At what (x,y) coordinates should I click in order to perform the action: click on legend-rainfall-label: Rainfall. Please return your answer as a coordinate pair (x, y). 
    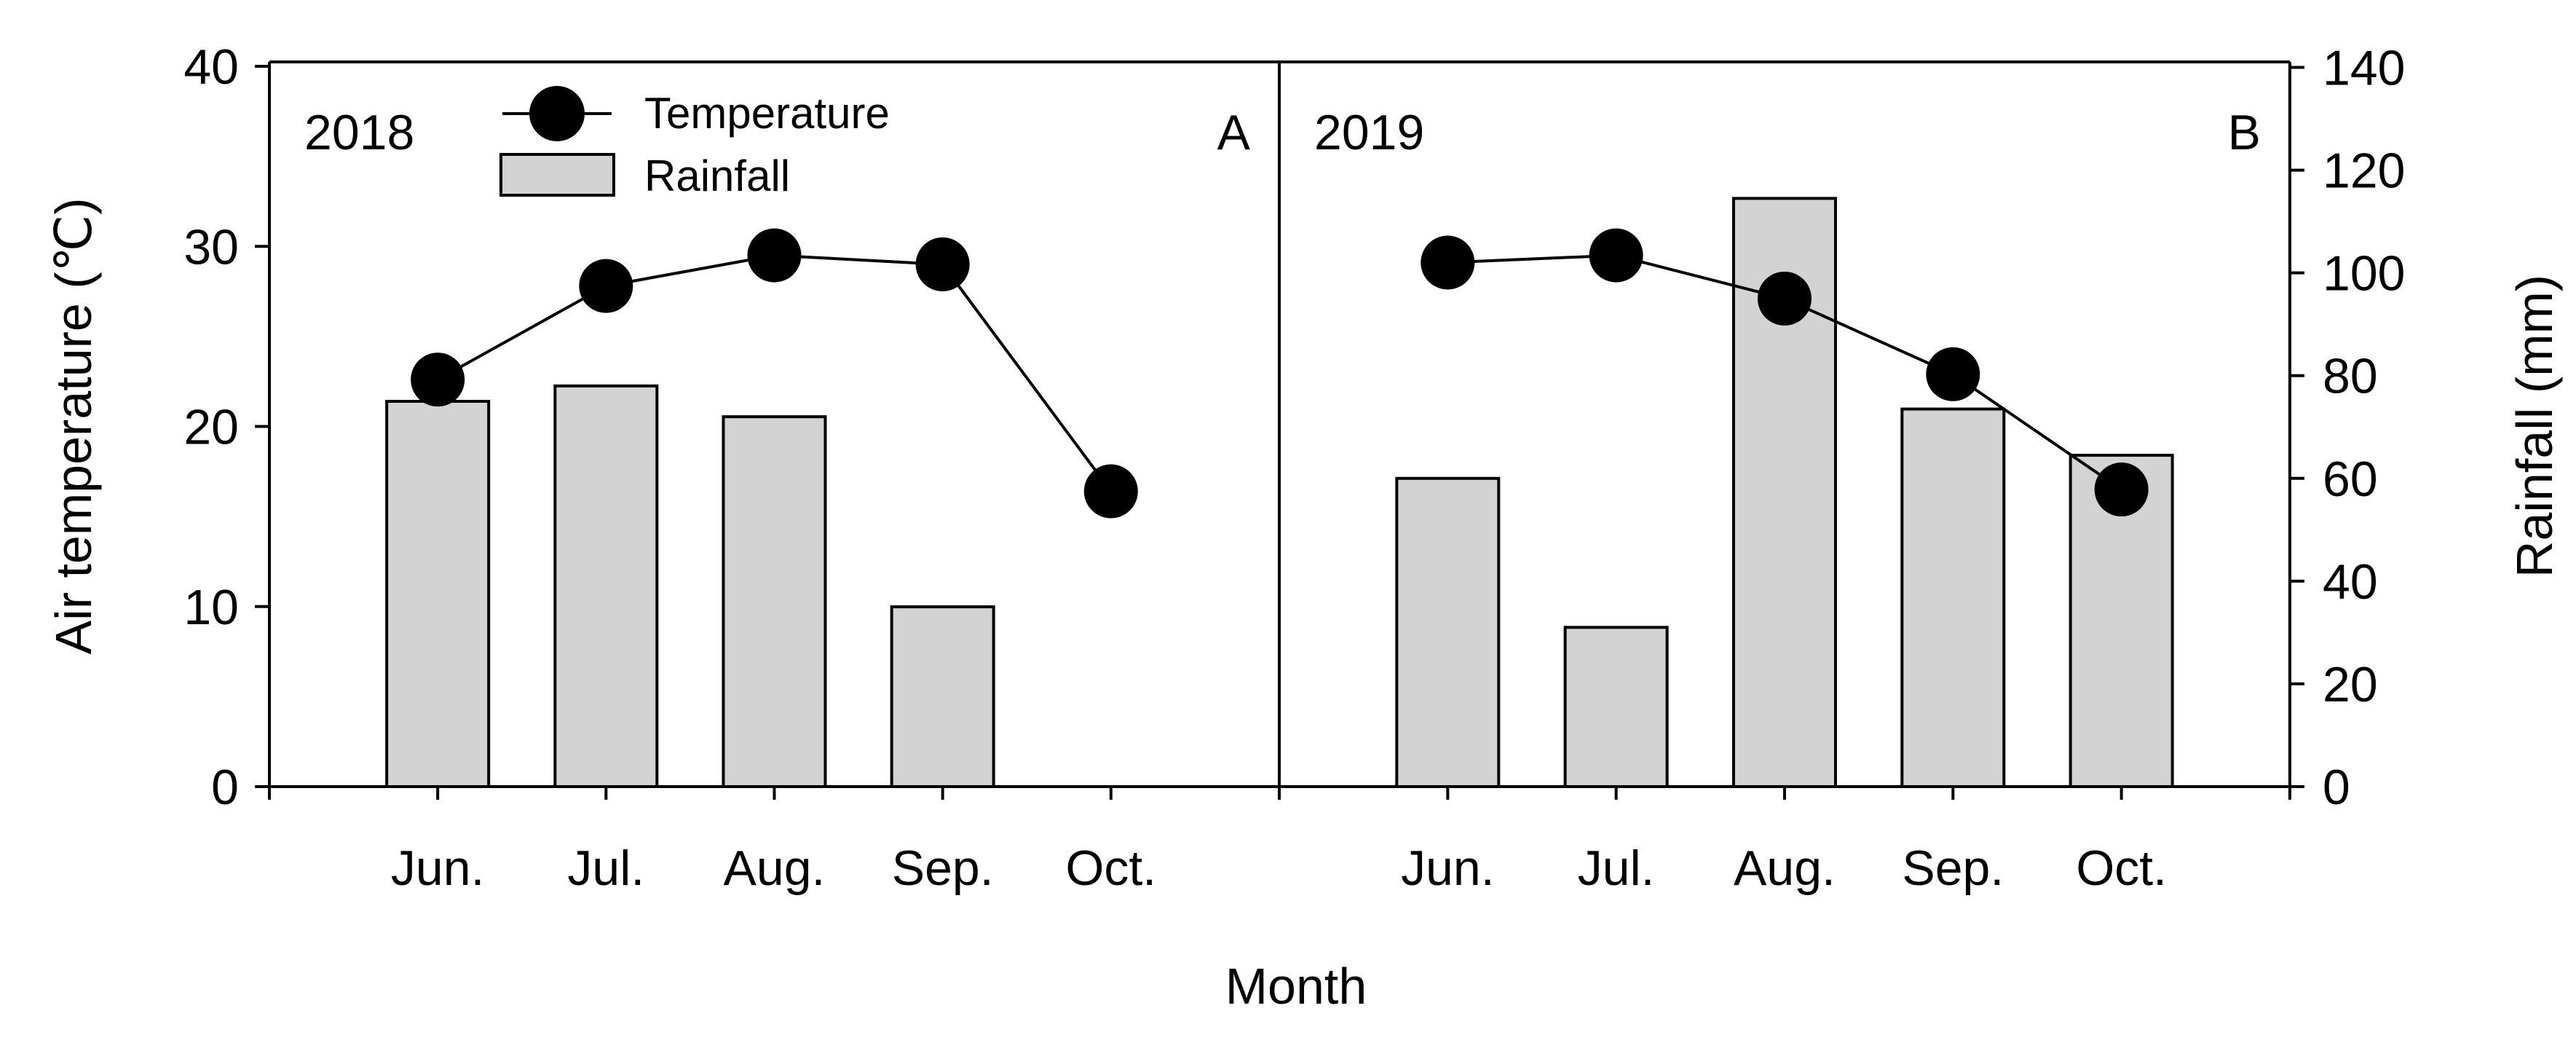
    Looking at the image, I should click on (717, 175).